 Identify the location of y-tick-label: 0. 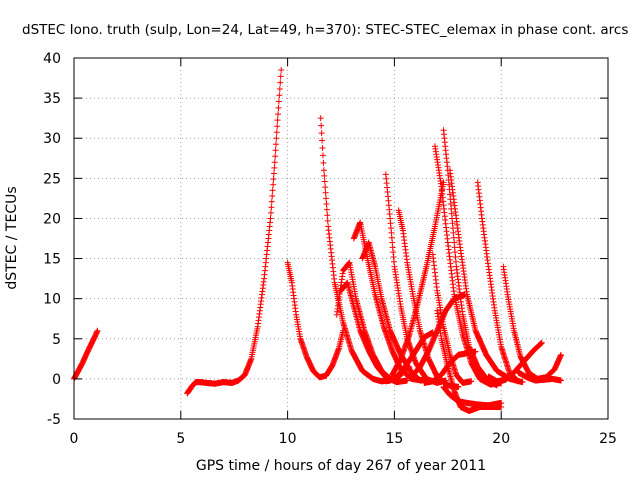
(56, 380).